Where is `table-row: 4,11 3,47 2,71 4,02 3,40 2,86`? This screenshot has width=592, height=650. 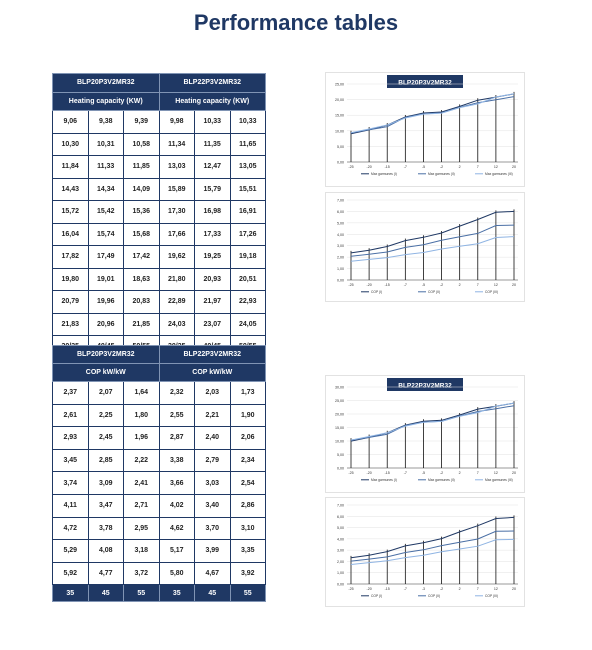 table-row: 4,11 3,47 2,71 4,02 3,40 2,86 is located at coordinates (159, 505).